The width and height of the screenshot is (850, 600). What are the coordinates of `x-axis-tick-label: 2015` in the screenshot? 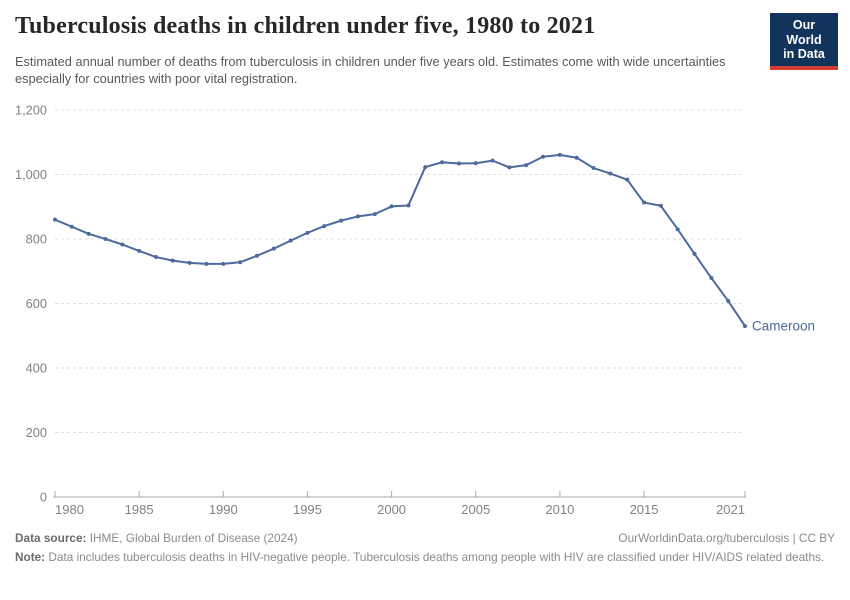 It's located at (644, 509).